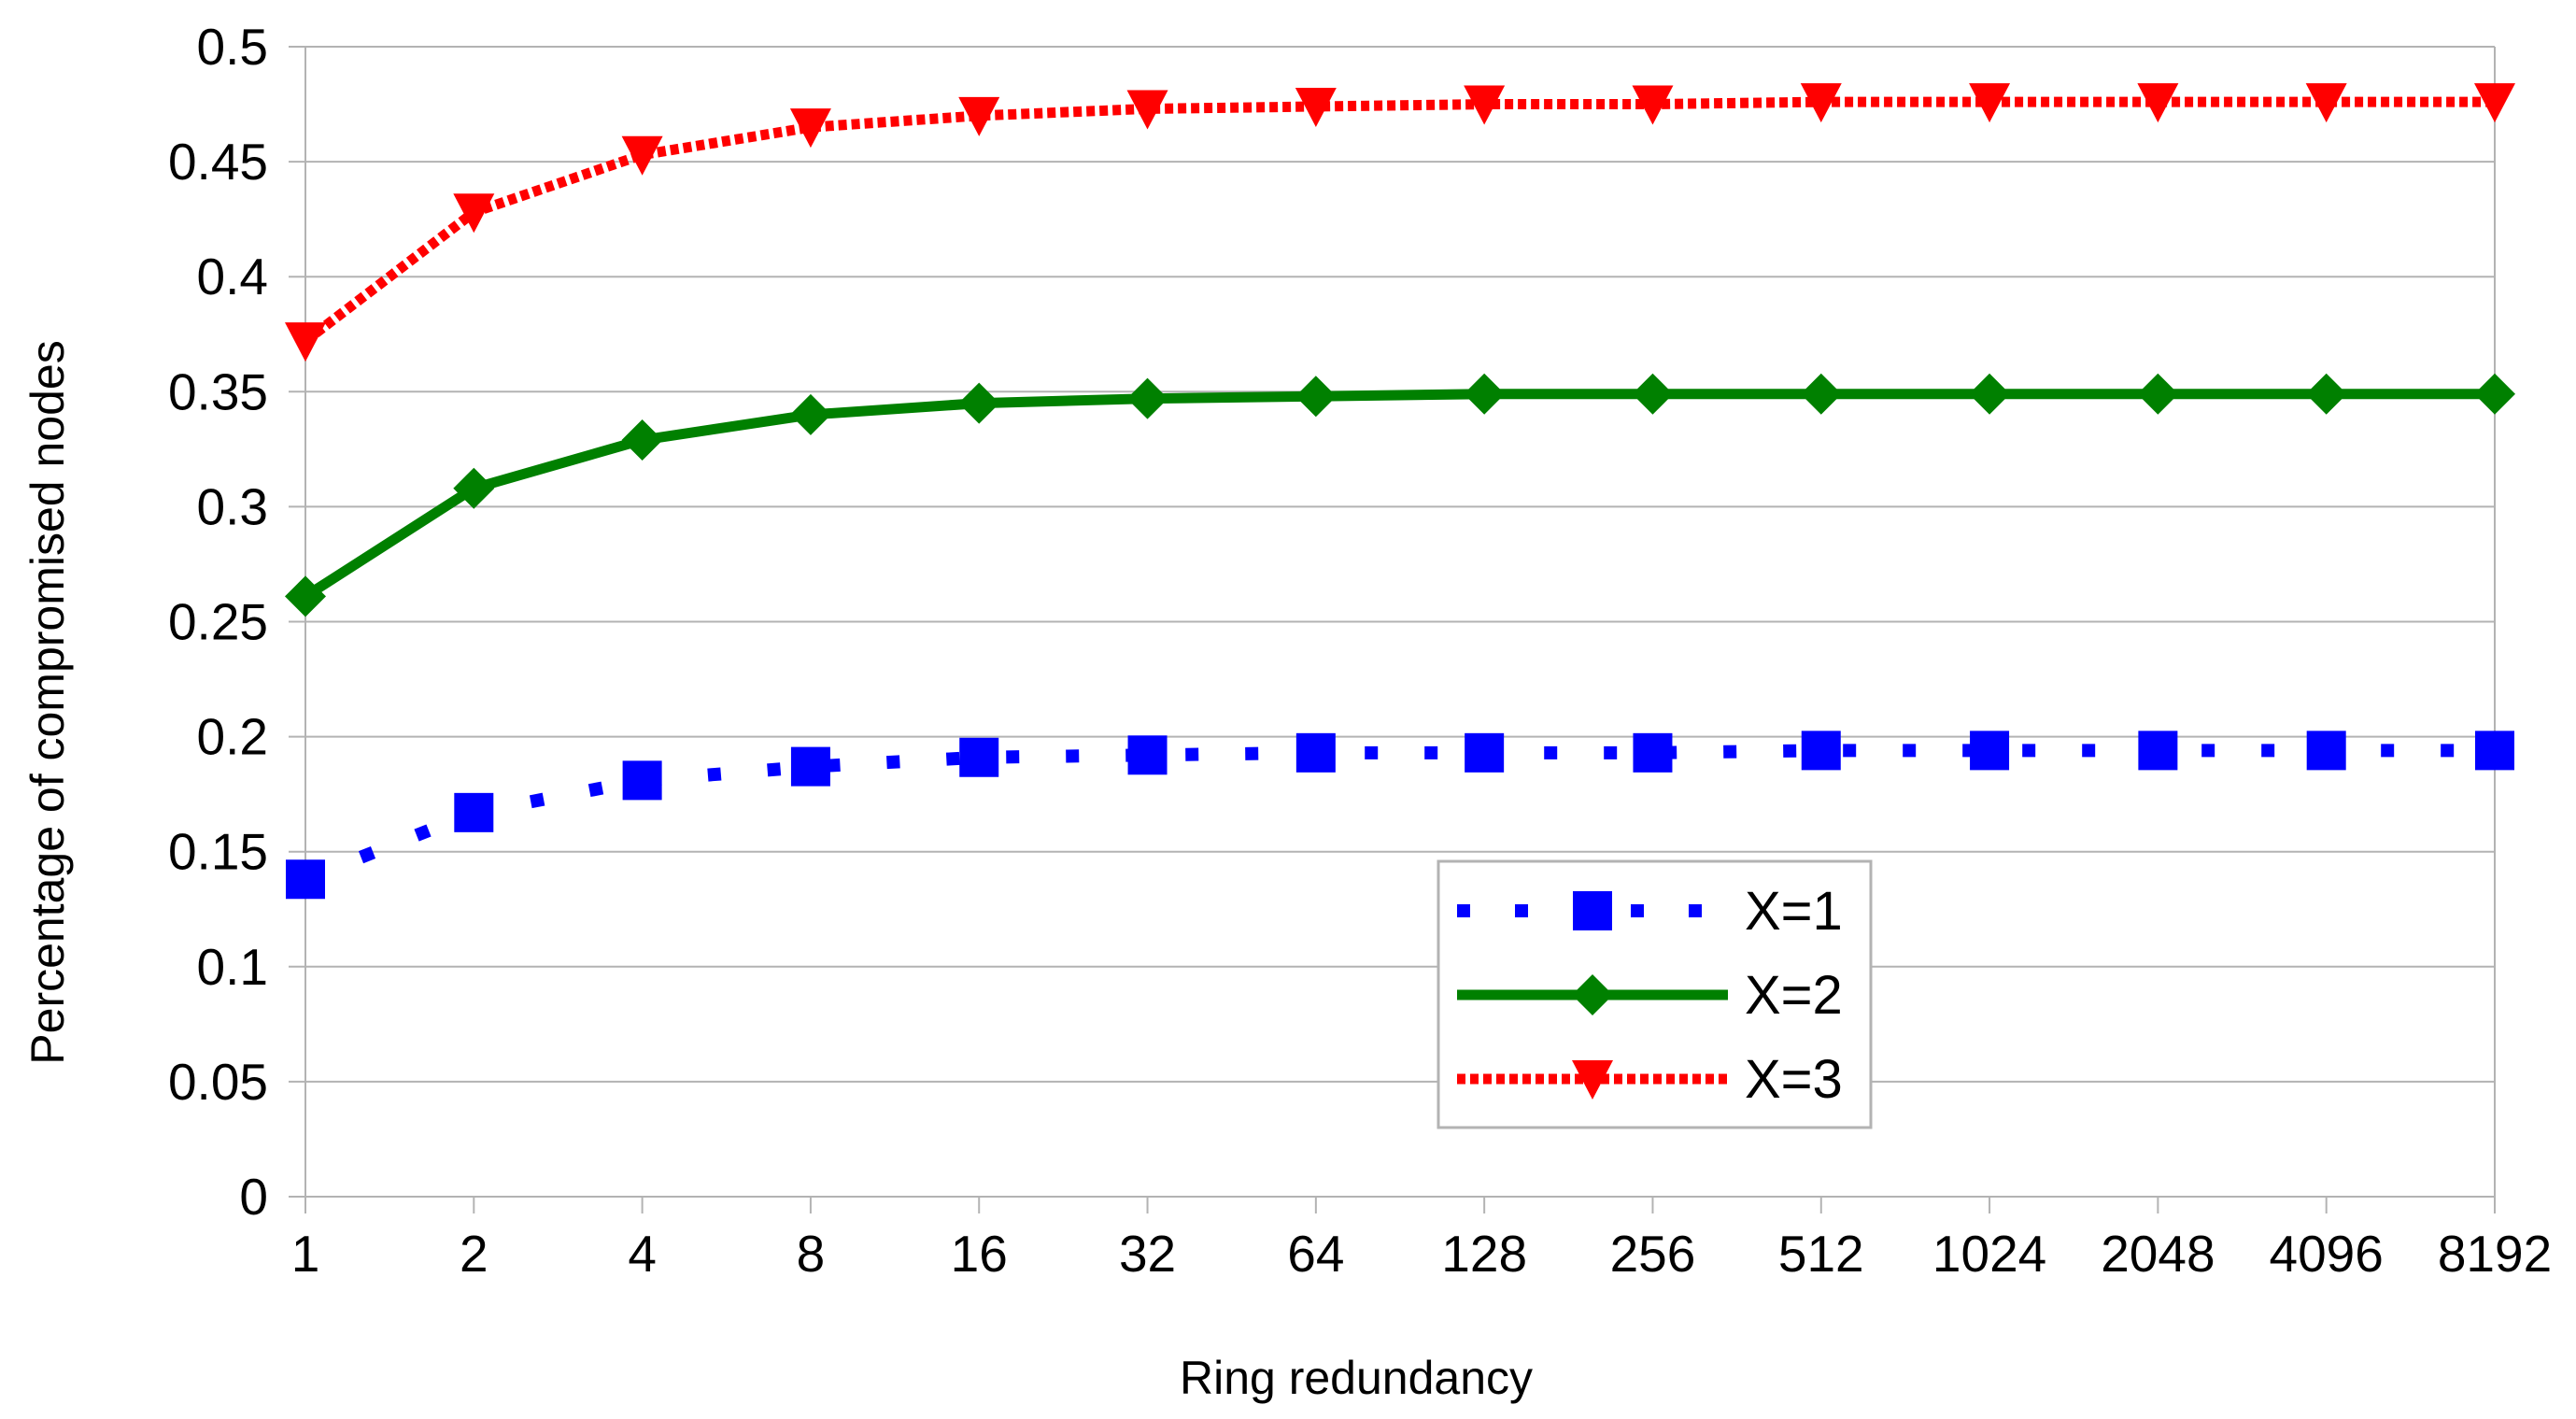 This screenshot has width=2576, height=1419. What do you see at coordinates (1399, 495) in the screenshot?
I see `series-line-x2` at bounding box center [1399, 495].